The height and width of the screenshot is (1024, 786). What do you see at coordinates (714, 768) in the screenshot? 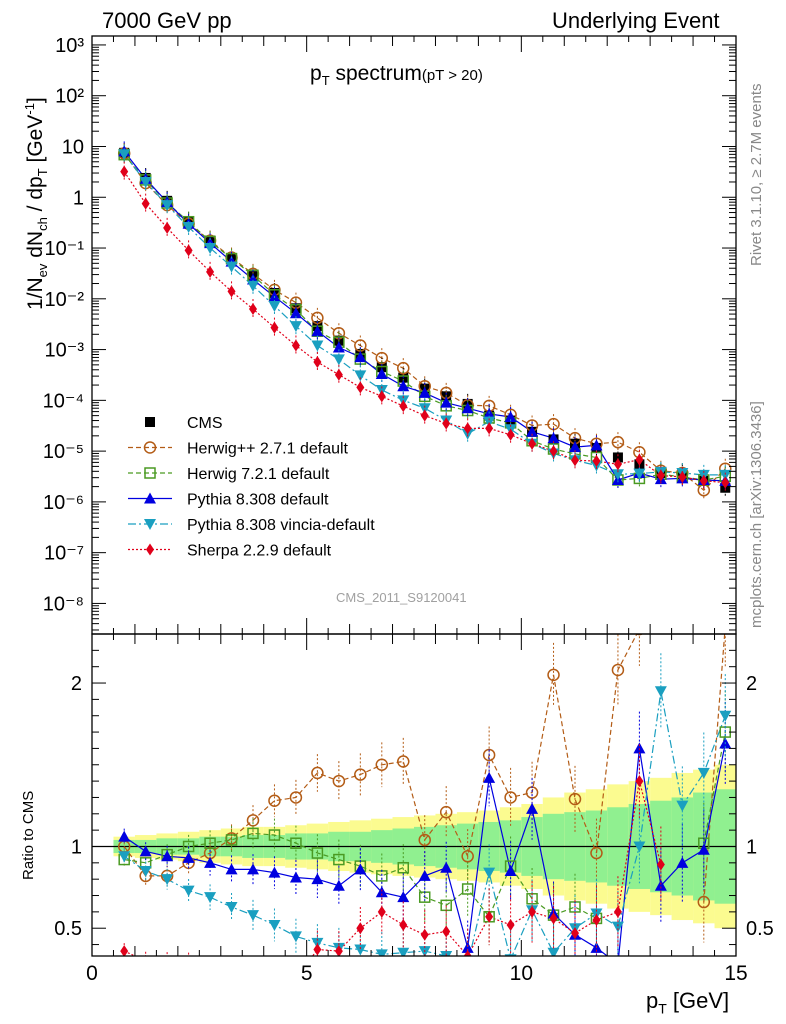
I see `ratio-line` at bounding box center [714, 768].